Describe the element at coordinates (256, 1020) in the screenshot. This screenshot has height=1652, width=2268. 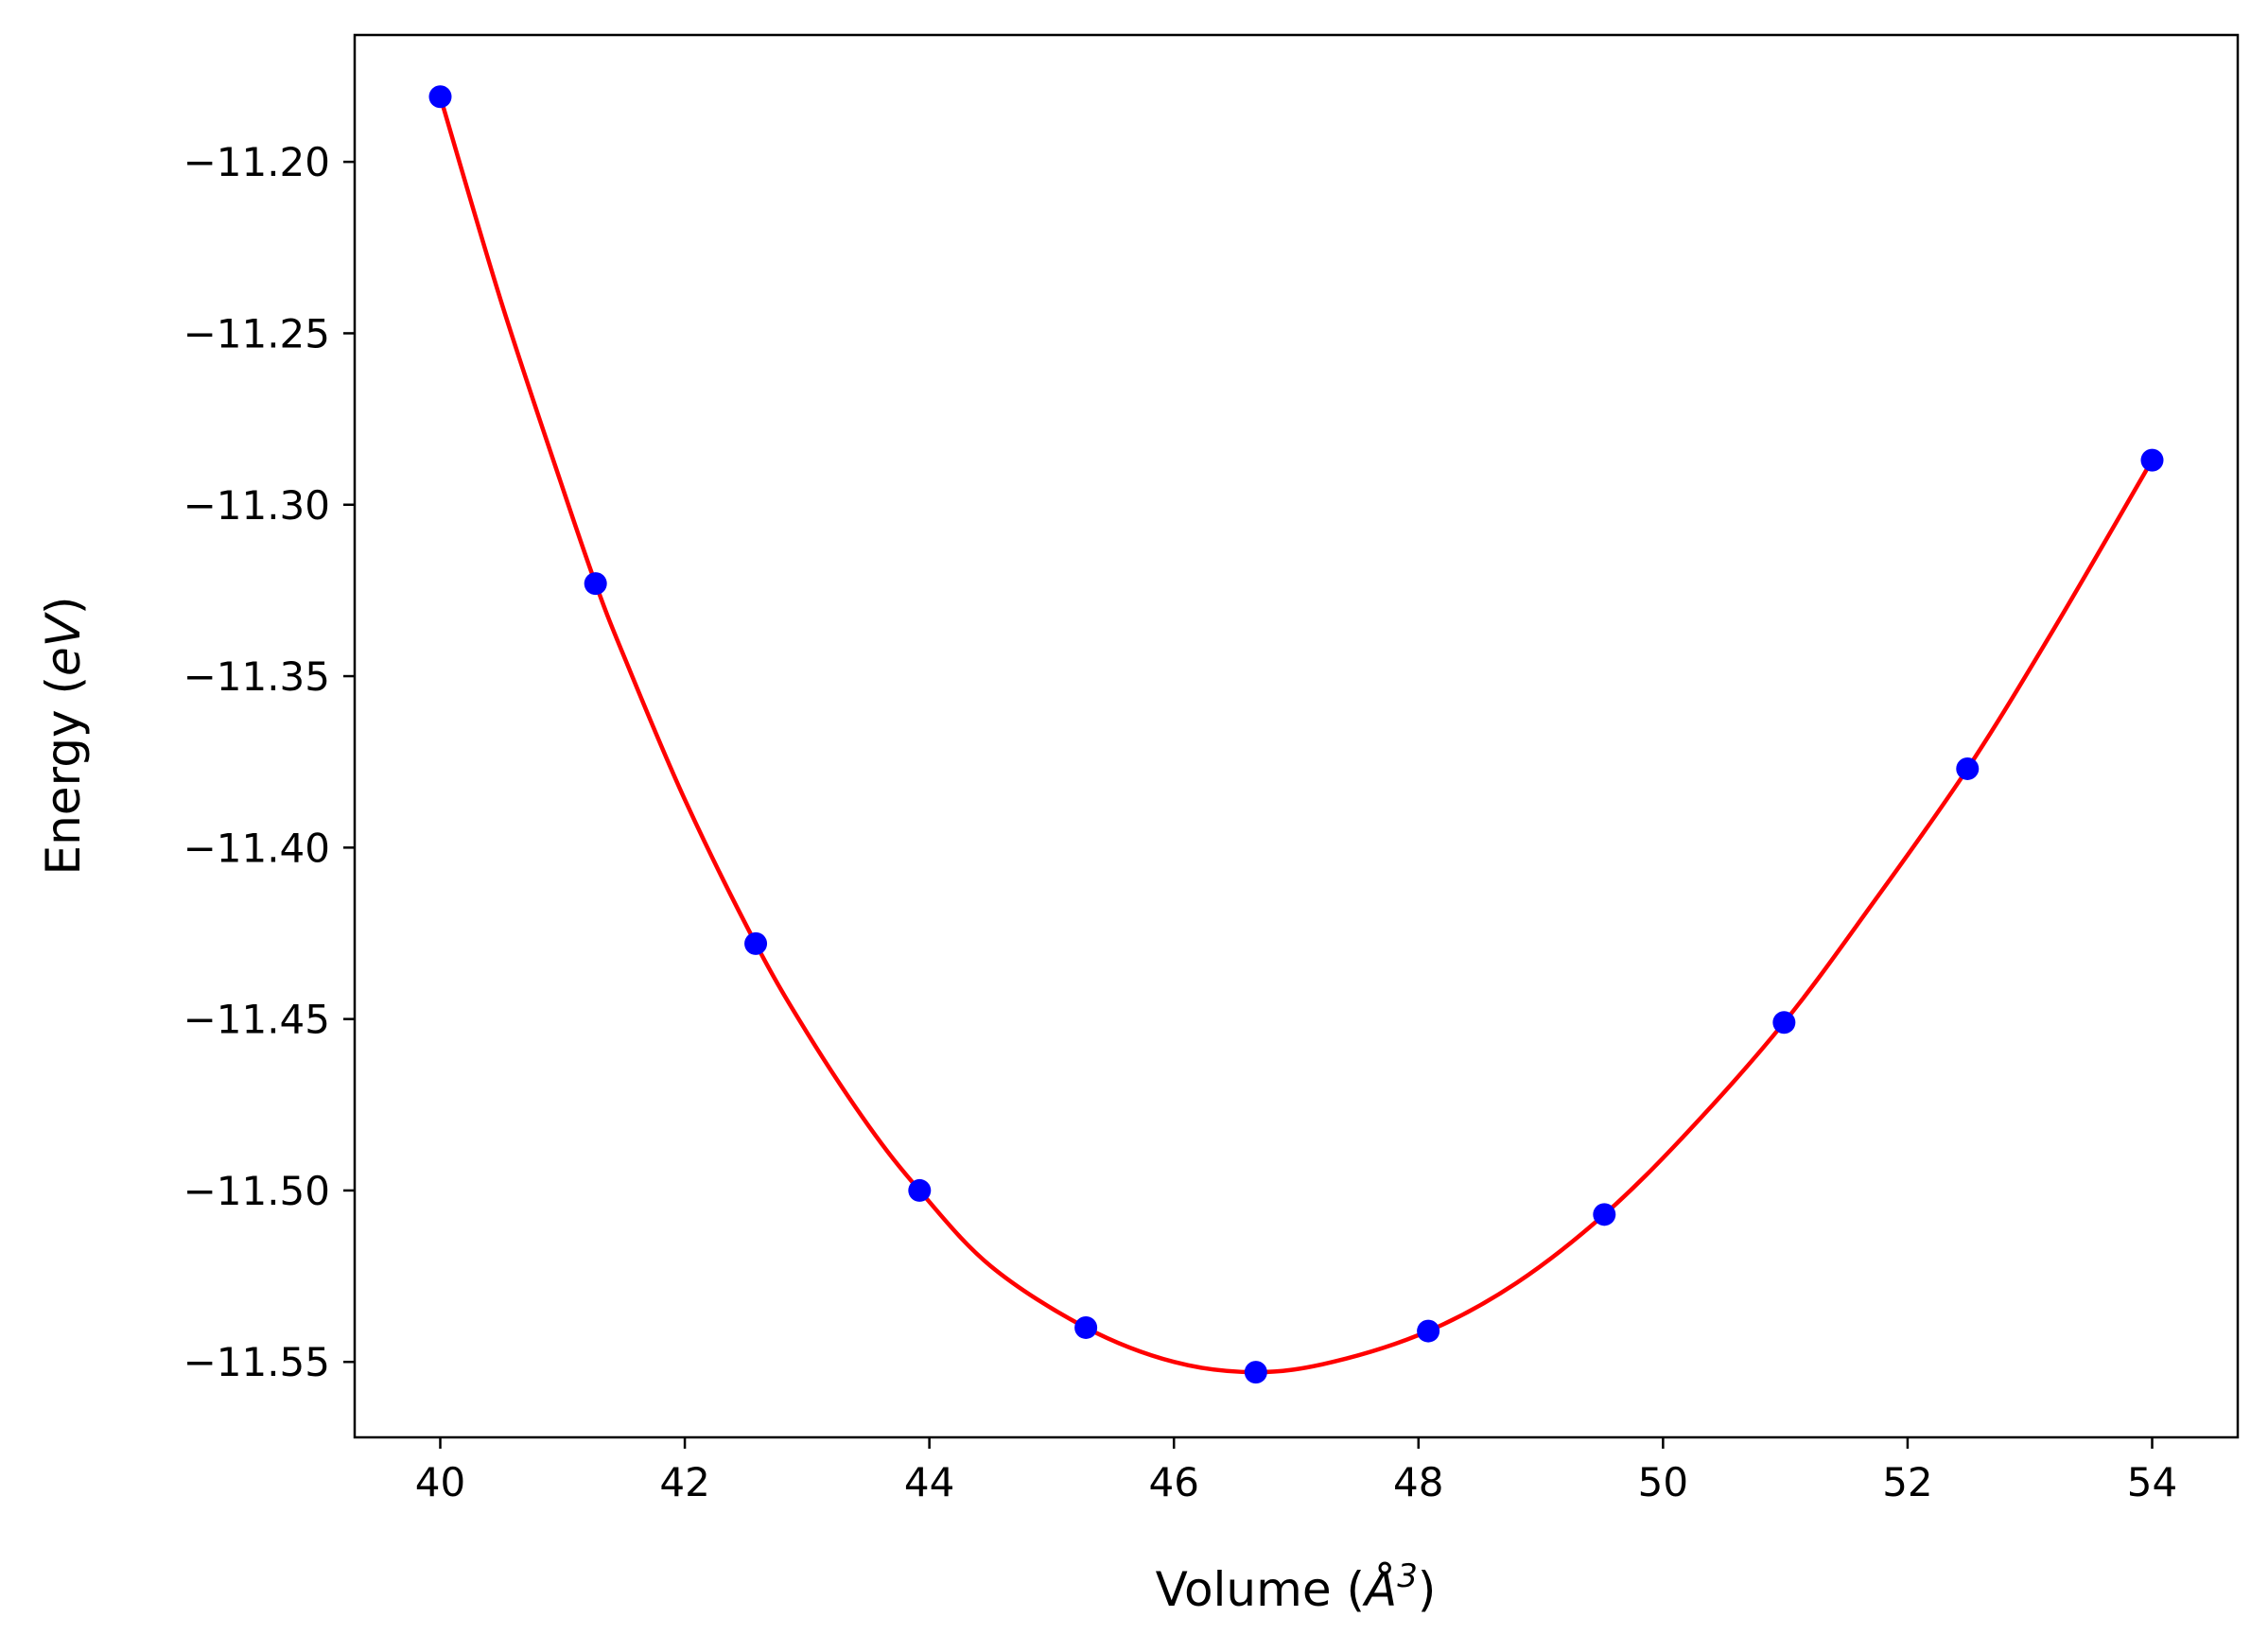
I see `y-tick-label: −11.45` at that location.